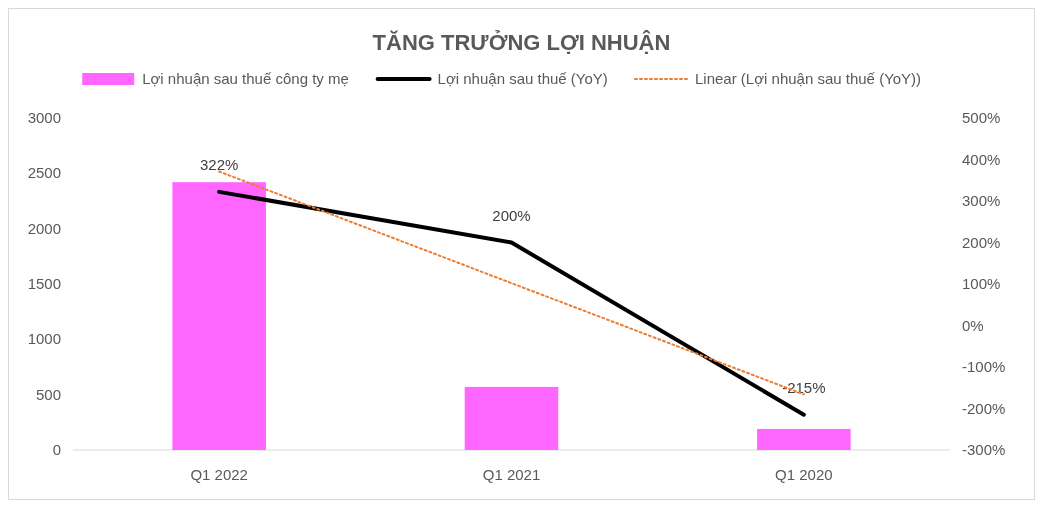 The width and height of the screenshot is (1043, 508). What do you see at coordinates (245, 78) in the screenshot?
I see `legend-label: Lợi nhuận sau thuế công ty mẹ` at bounding box center [245, 78].